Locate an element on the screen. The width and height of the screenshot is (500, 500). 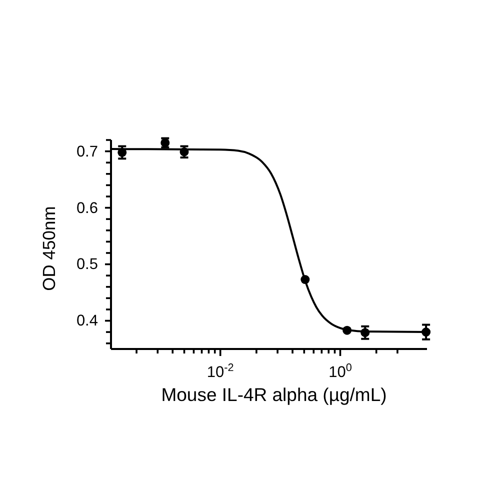
y-tick-label: 0.4 is located at coordinates (87, 321).